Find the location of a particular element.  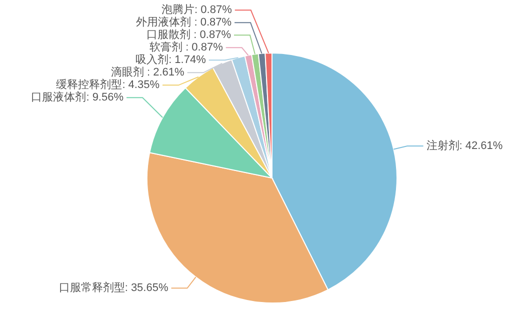

slice-label: 泡腾片 is located at coordinates (178, 9).